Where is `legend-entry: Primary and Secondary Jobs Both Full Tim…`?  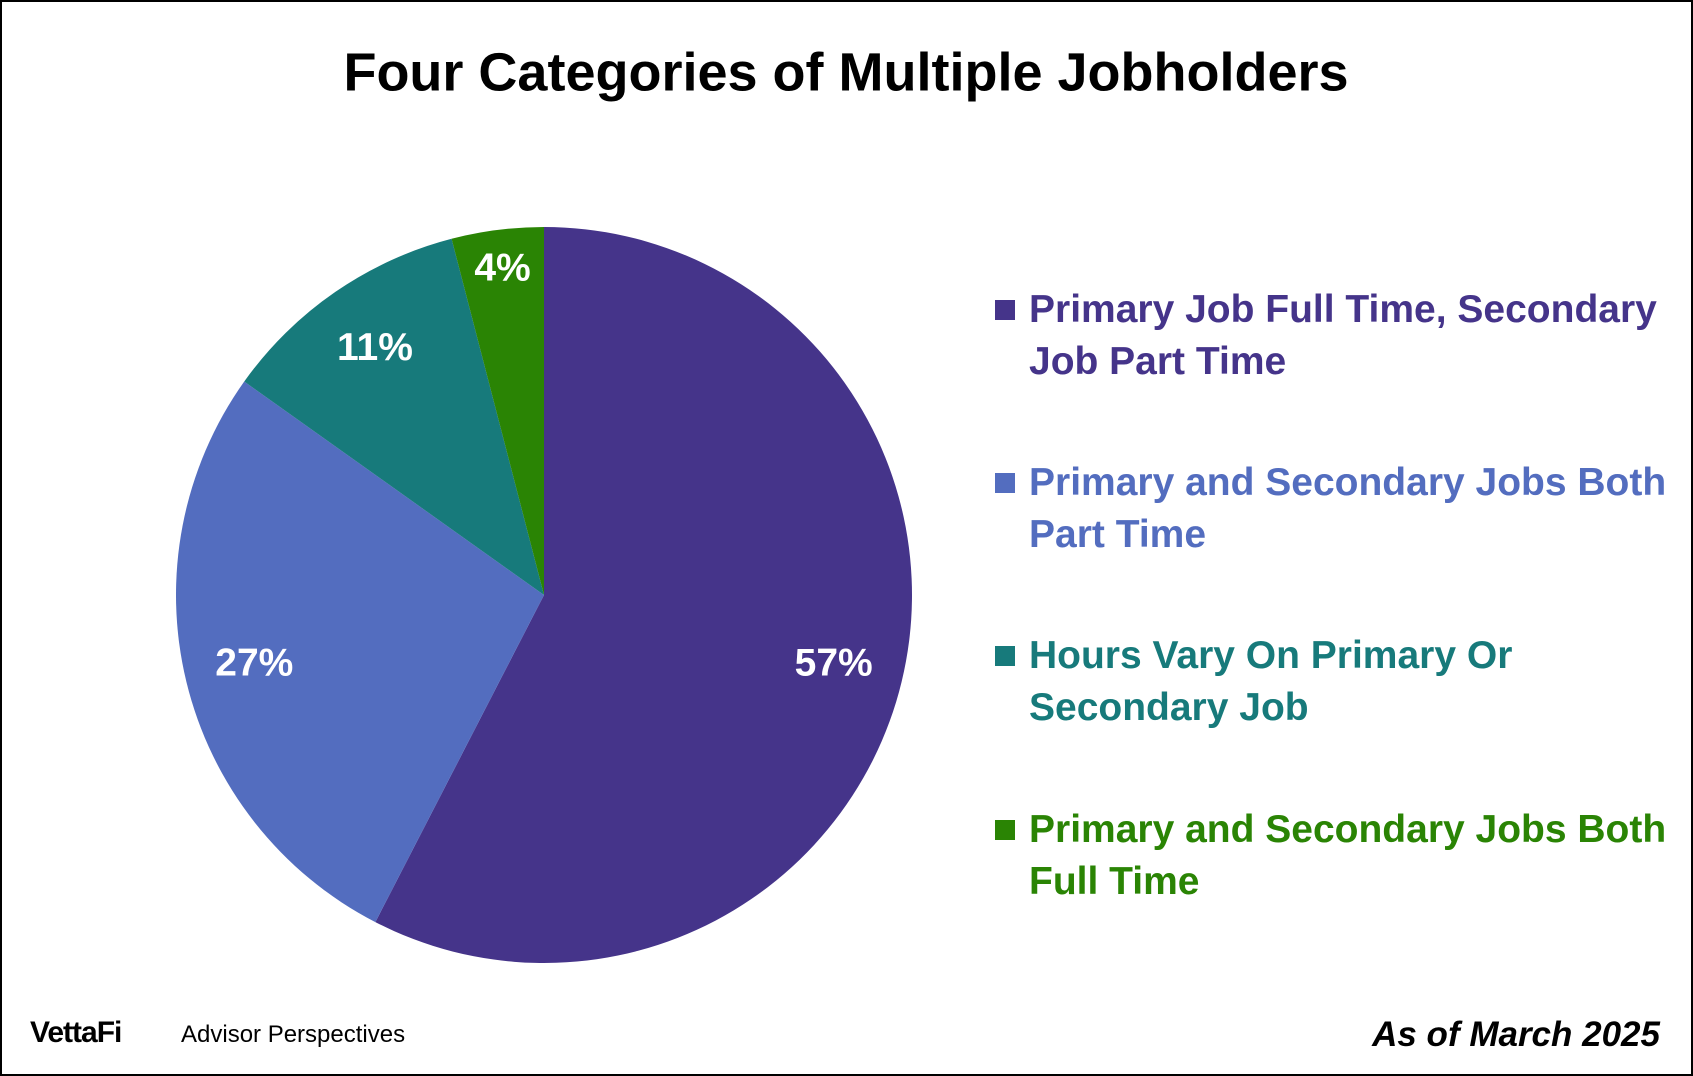 legend-entry: Primary and Secondary Jobs Both Full Tim… is located at coordinates (1348, 855).